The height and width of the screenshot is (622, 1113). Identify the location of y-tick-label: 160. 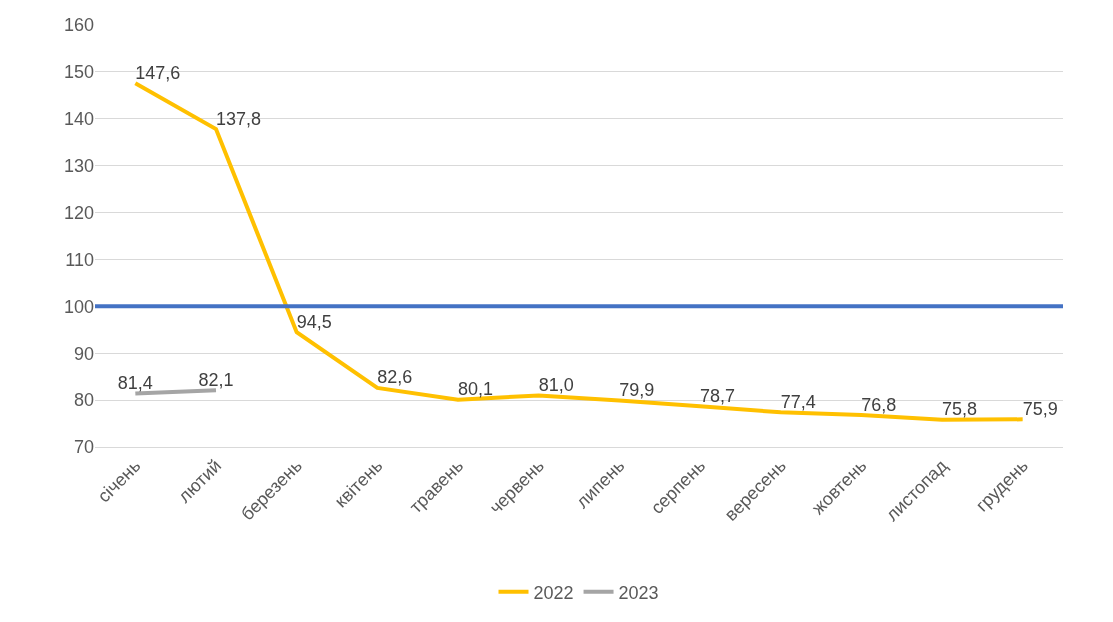
(78, 25).